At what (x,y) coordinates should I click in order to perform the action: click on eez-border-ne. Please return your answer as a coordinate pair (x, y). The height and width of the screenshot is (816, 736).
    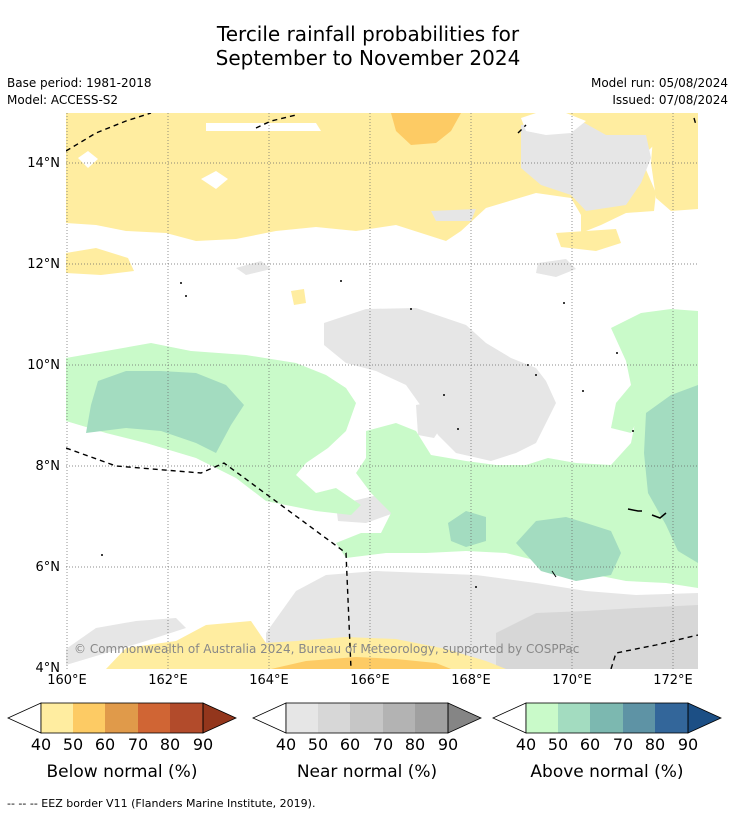
    Looking at the image, I should click on (522, 129).